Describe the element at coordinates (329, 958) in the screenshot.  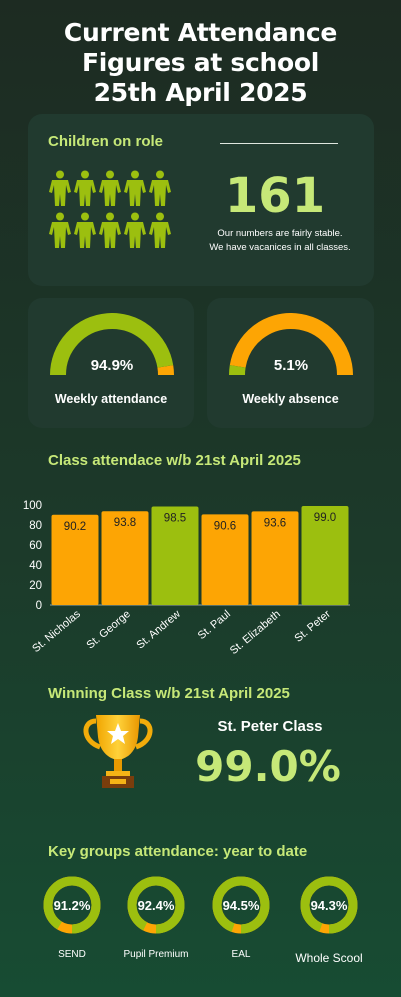
I see `key-group-label: Whole Scool` at that location.